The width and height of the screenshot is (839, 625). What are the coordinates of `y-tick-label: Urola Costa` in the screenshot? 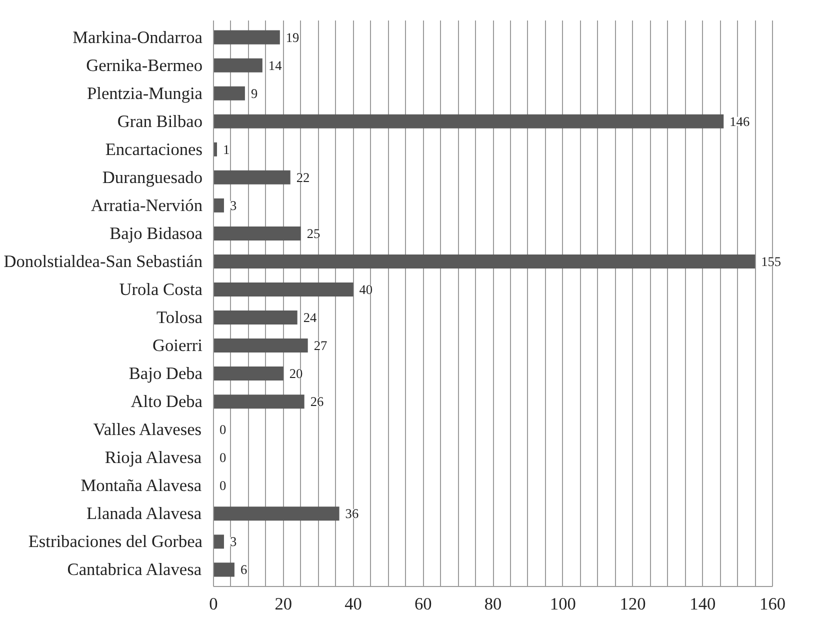 It's located at (161, 289).